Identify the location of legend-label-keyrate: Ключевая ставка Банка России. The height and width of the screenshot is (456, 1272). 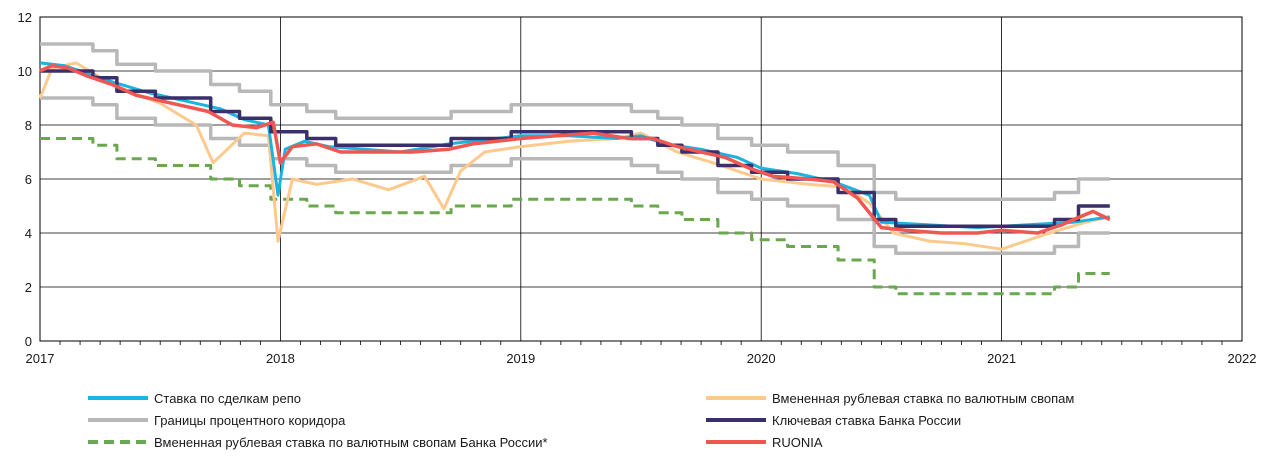
(866, 420).